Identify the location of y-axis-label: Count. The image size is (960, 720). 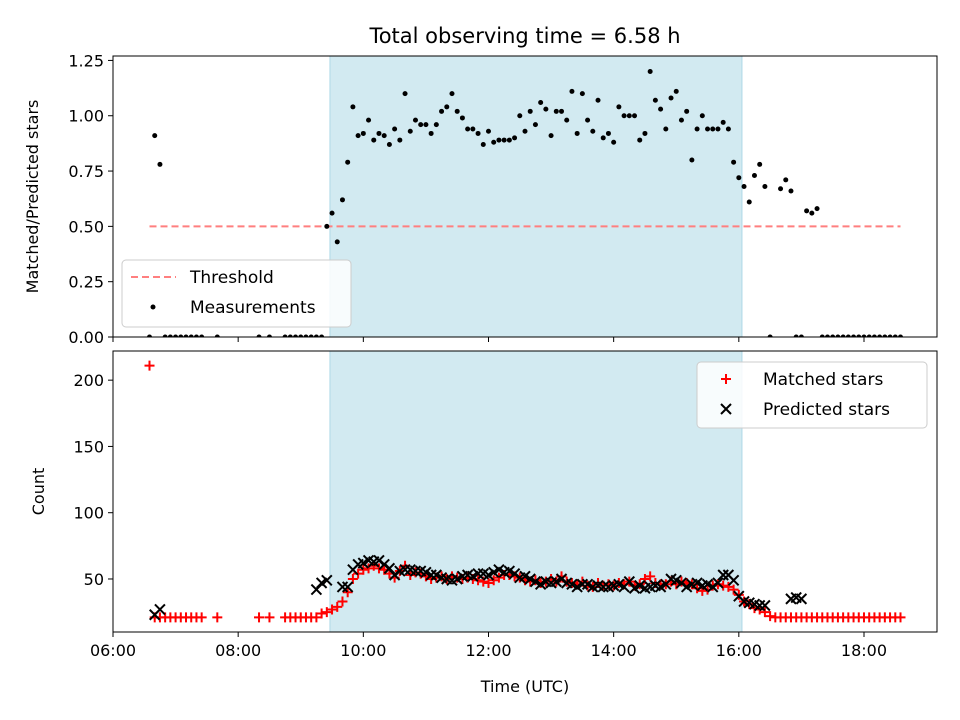
(38, 492).